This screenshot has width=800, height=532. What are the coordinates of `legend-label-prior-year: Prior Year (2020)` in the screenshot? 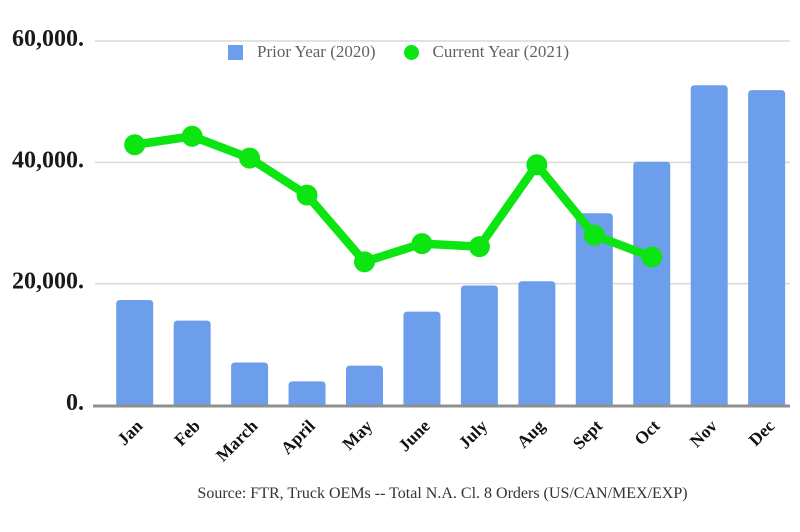 It's located at (316, 51).